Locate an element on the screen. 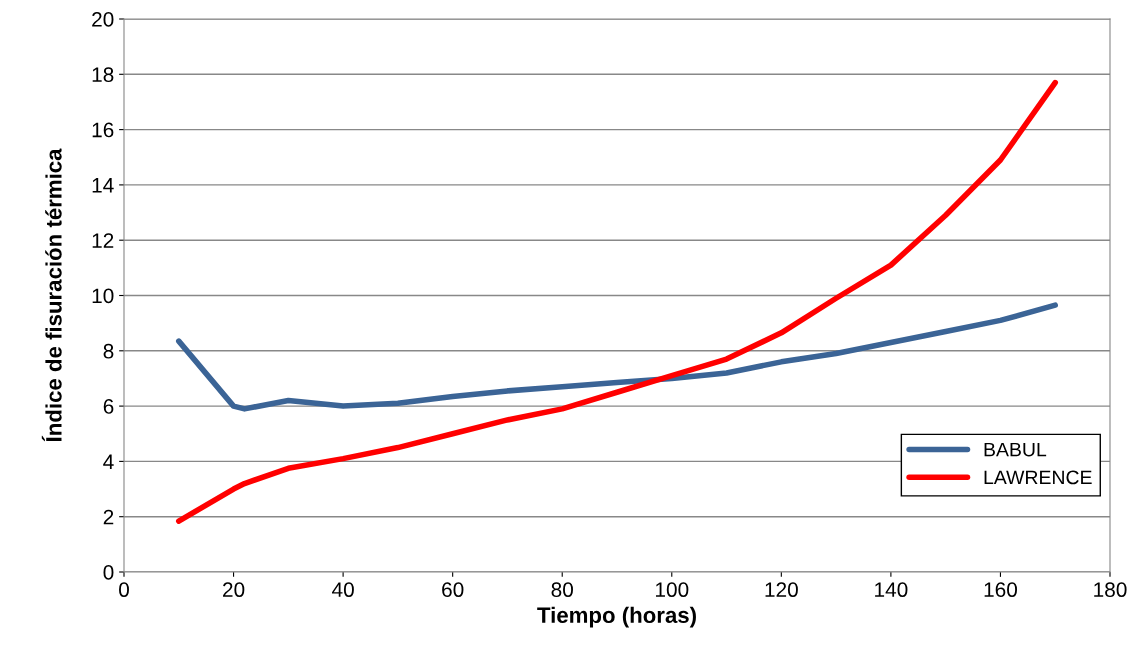 Image resolution: width=1144 pixels, height=662 pixels. y-axis-title: Índice de fisuración térmica is located at coordinates (51, 295).